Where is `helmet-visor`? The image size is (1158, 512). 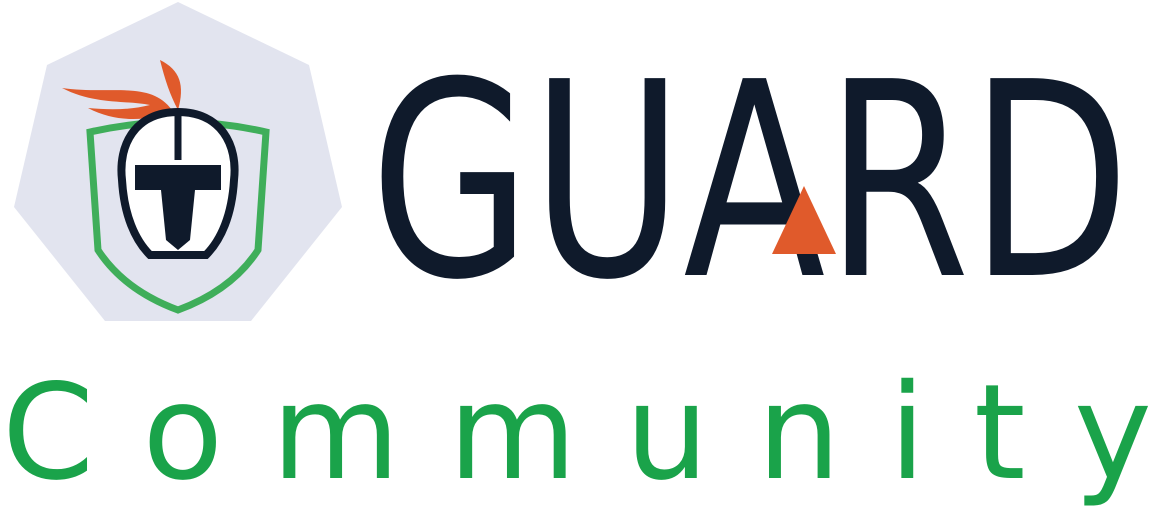
helmet-visor is located at coordinates (178, 207).